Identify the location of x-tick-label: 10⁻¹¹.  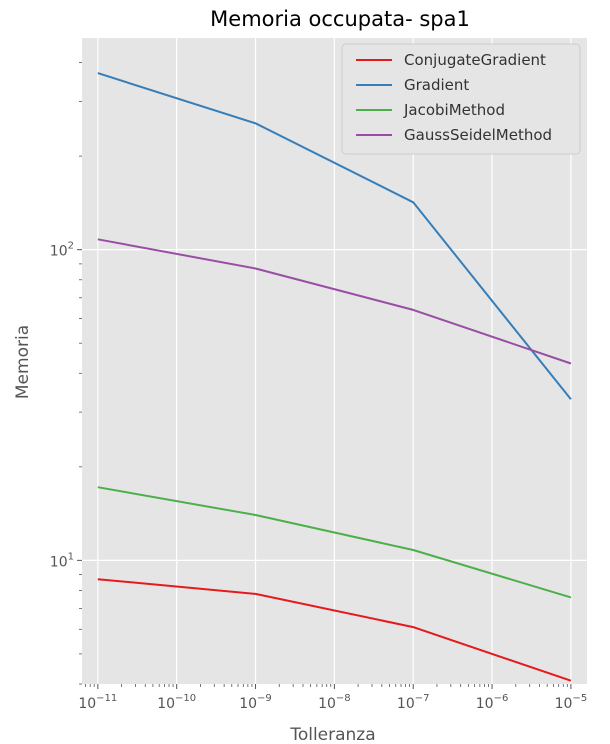
(97, 702).